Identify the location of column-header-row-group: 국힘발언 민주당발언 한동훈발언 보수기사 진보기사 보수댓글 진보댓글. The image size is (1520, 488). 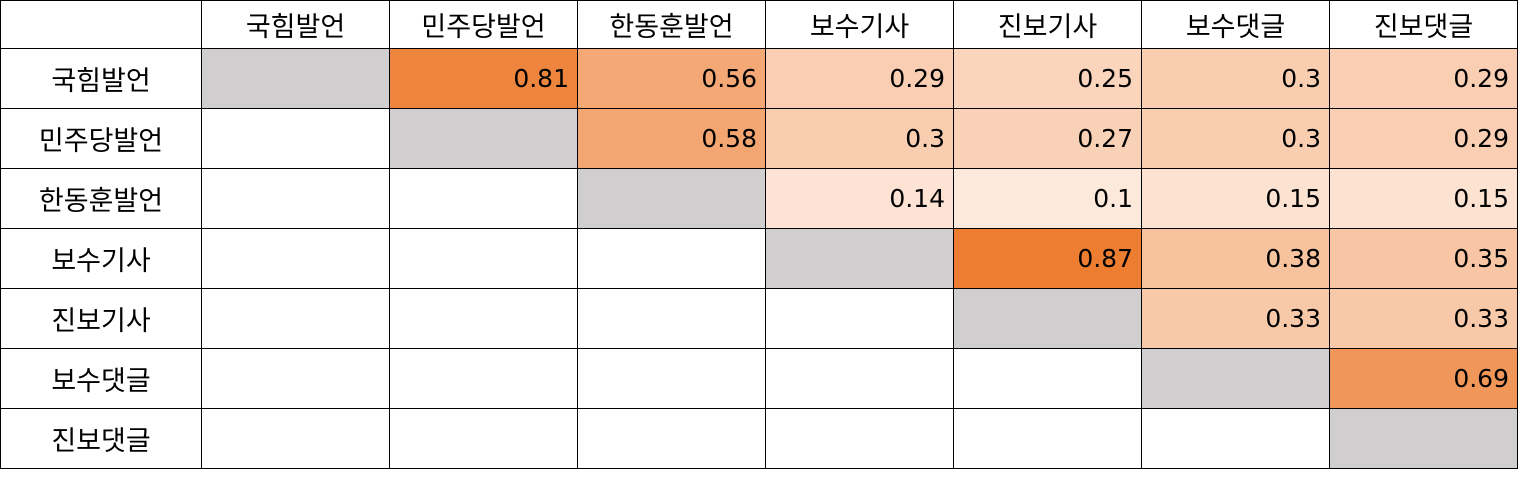
(759, 24).